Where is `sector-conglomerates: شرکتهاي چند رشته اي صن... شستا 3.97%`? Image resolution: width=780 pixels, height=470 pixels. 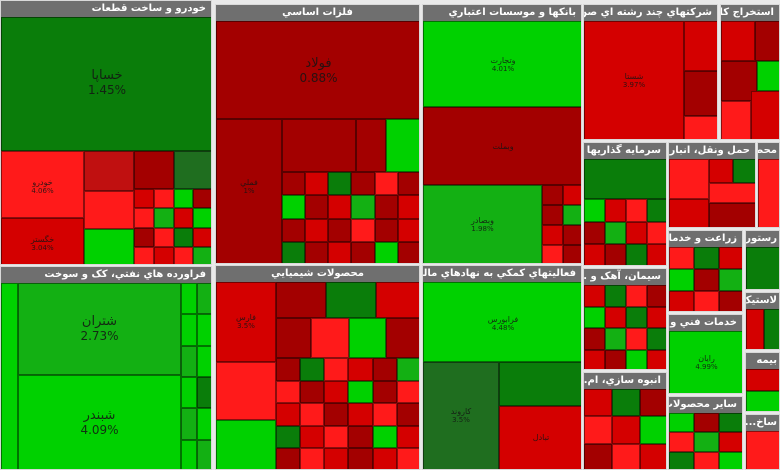
sector-conglomerates: شرکتهاي چند رشته اي صن... شستا 3.97% is located at coordinates (650, 72).